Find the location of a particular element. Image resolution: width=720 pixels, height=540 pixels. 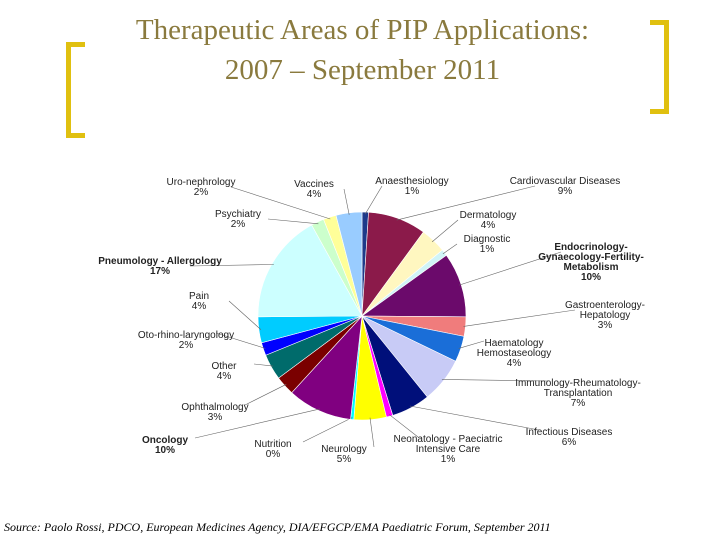

slice-label: Ophthalmology 3% is located at coordinates (214, 412).